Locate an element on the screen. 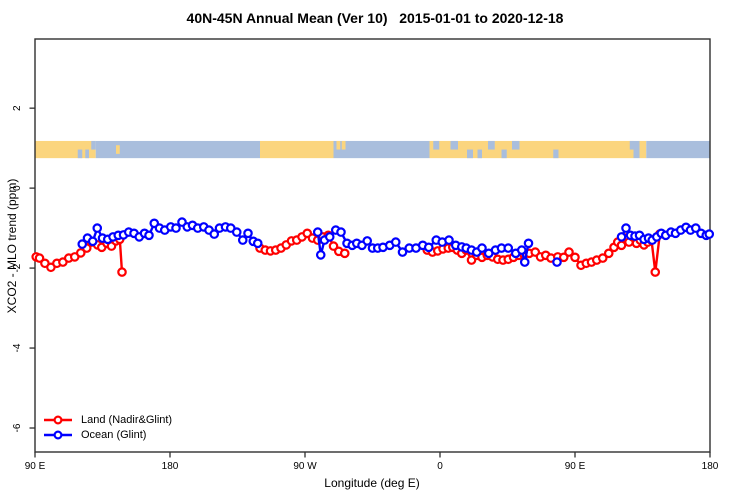 This screenshot has width=750, height=500. y-tick-label: 0 is located at coordinates (17, 188).